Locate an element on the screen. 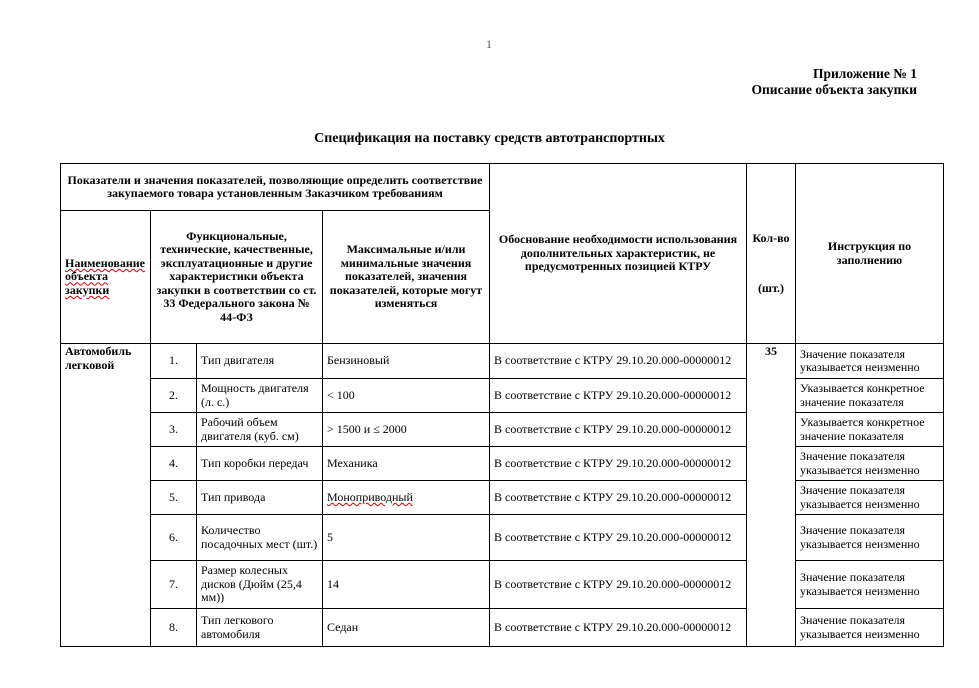 Image resolution: width=979 pixels, height=688 pixels. header-qty-unit: (шт.) is located at coordinates (771, 288).